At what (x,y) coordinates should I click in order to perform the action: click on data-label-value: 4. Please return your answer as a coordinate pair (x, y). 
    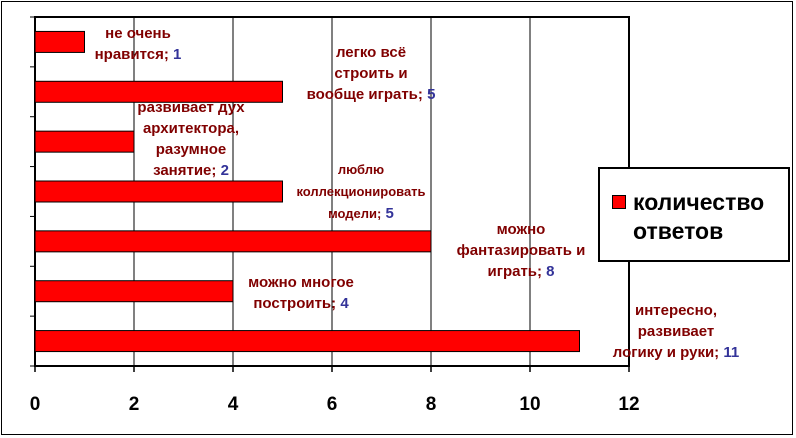
    Looking at the image, I should click on (342, 303).